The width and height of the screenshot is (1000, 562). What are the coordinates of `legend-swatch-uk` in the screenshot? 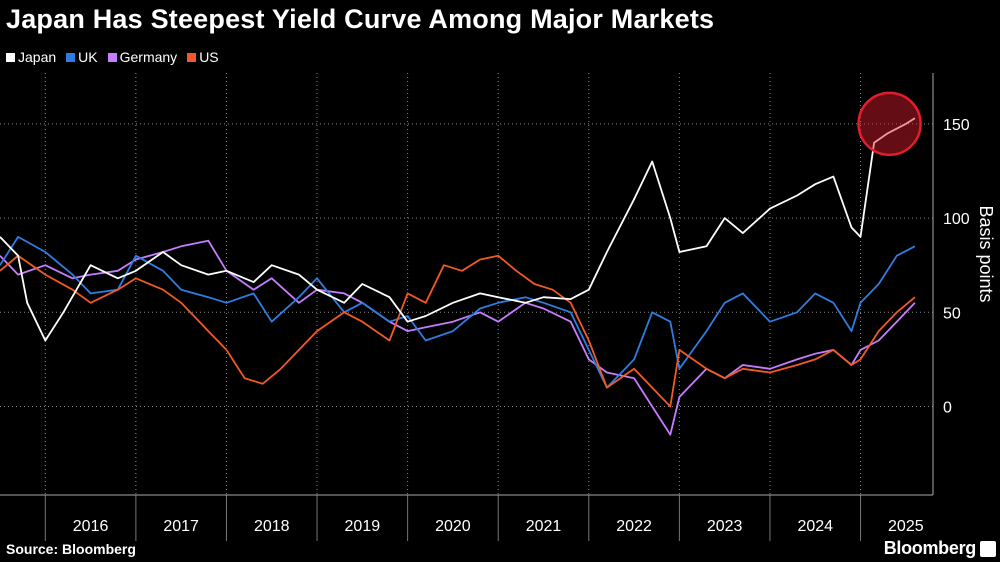 It's located at (71, 57).